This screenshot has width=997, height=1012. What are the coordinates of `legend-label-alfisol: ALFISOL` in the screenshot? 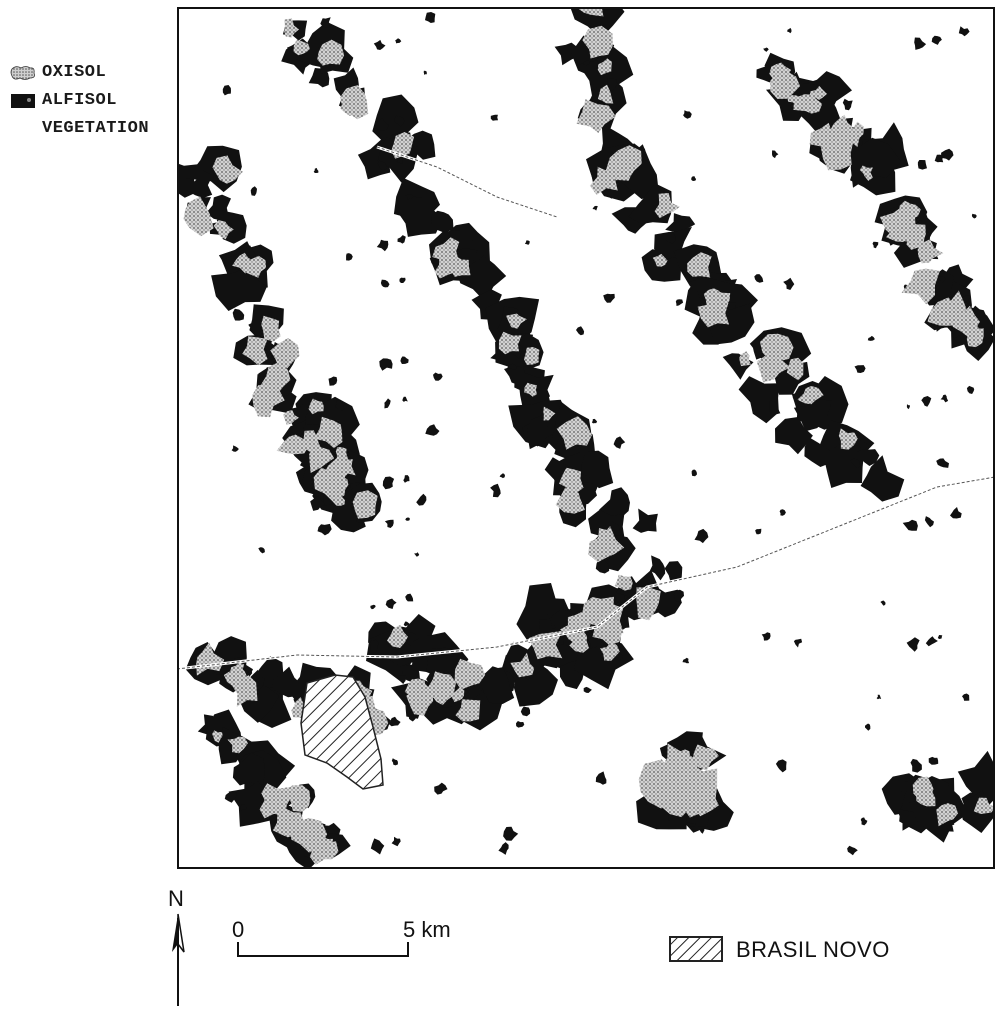 It's located at (79, 100).